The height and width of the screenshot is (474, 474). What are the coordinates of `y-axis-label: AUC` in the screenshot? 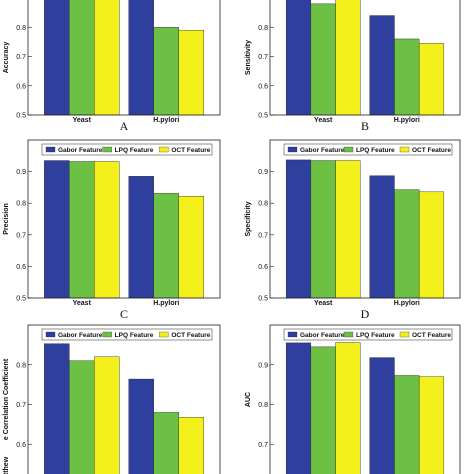 It's located at (248, 399).